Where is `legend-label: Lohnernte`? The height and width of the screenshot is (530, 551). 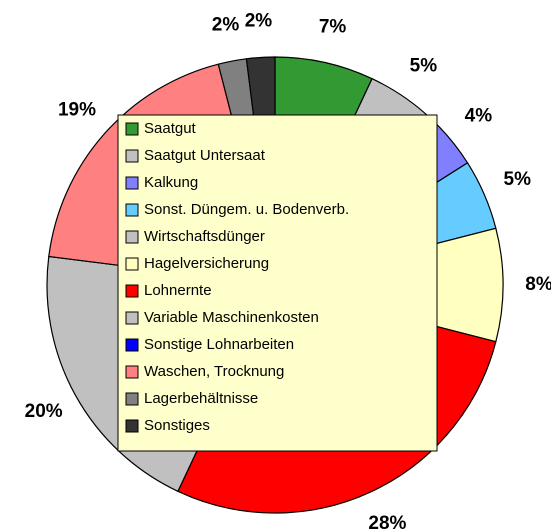 legend-label: Lohnernte is located at coordinates (178, 290).